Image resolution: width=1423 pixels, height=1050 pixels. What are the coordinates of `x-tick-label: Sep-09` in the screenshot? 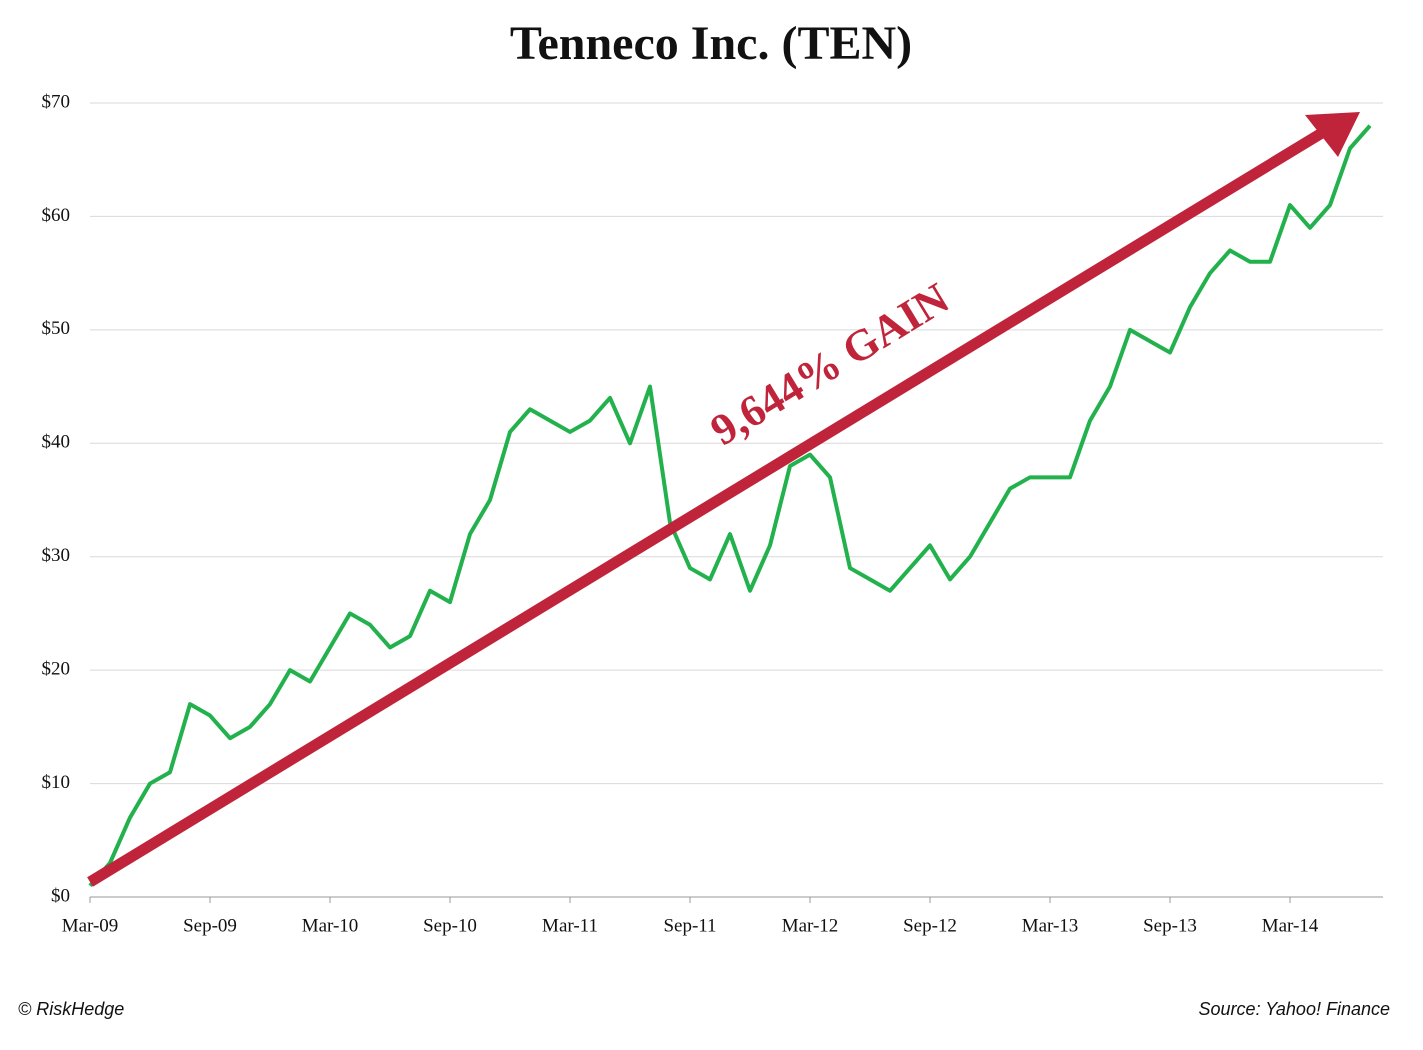 It's located at (210, 925).